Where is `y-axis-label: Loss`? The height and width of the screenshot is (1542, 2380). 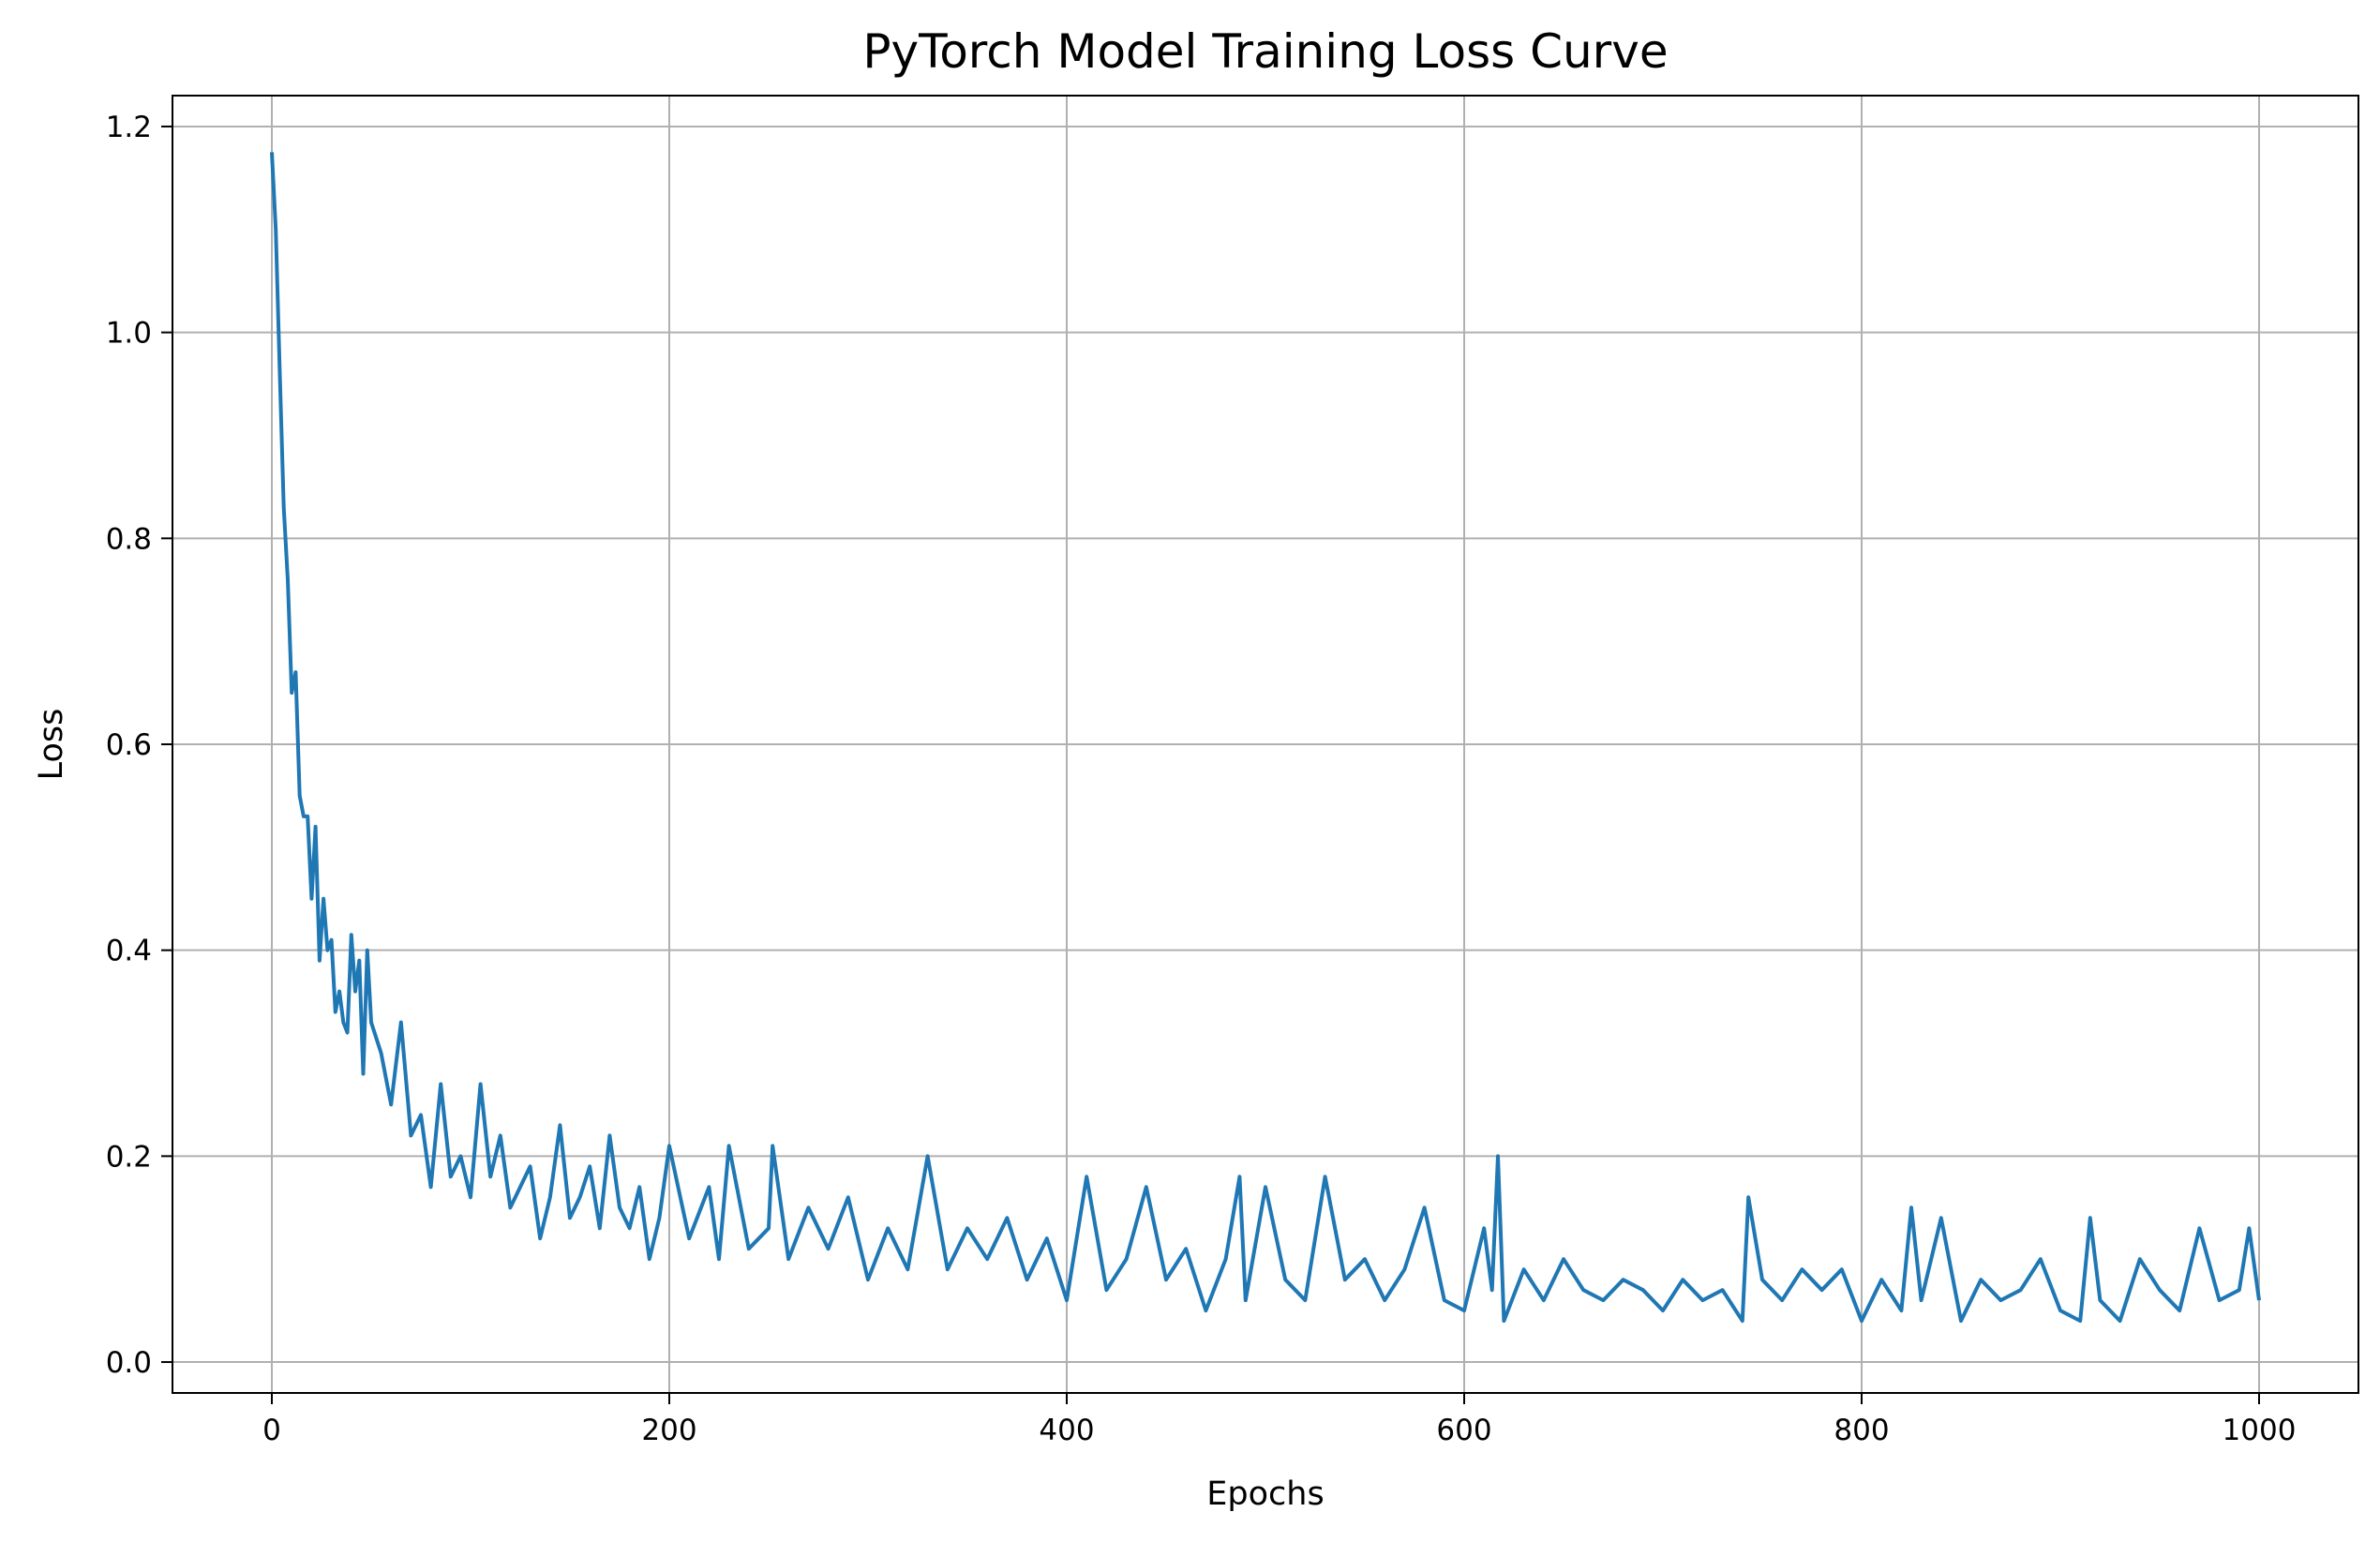 y-axis-label: Loss is located at coordinates (51, 745).